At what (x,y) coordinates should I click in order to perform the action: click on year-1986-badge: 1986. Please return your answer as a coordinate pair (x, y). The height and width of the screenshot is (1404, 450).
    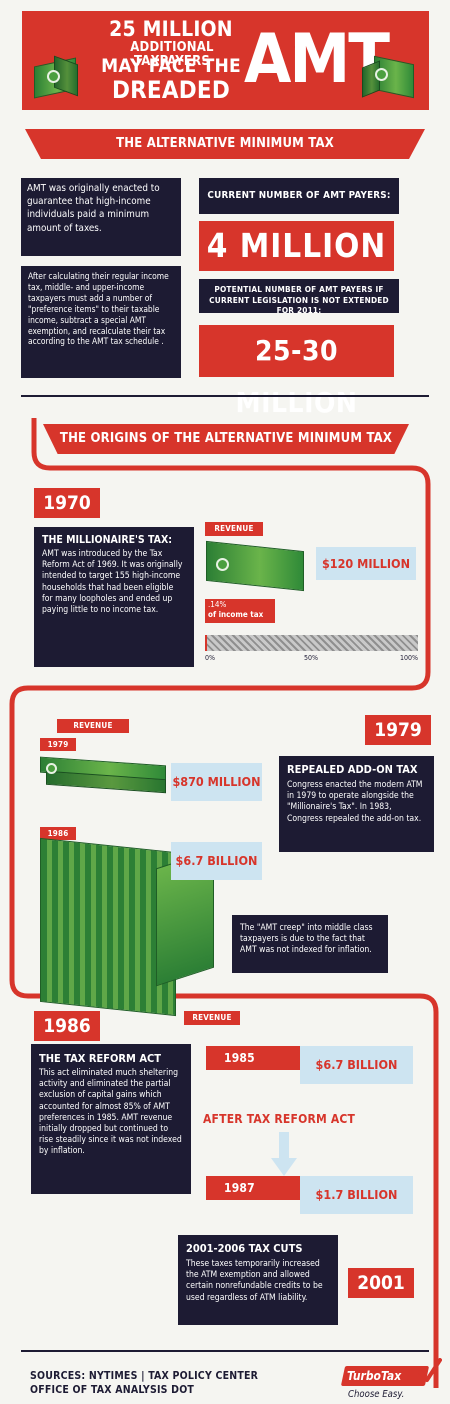
    Looking at the image, I should click on (67, 1026).